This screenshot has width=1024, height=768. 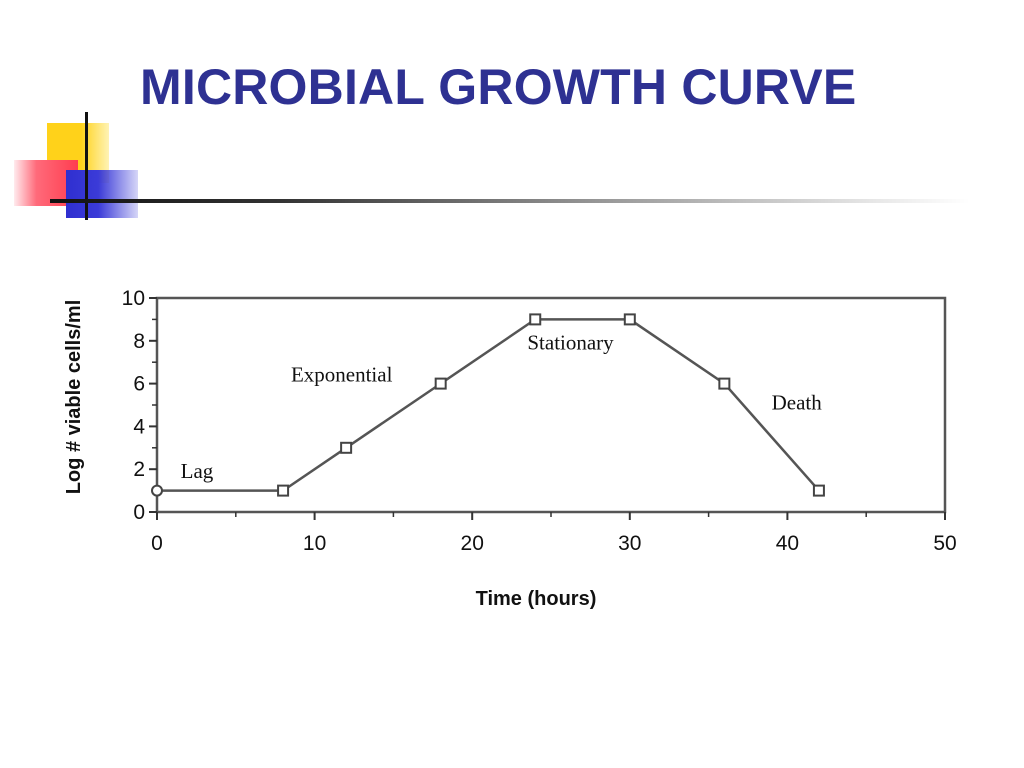 What do you see at coordinates (502, 406) in the screenshot?
I see `phase-annotations: Lag Exponential Stationary Death` at bounding box center [502, 406].